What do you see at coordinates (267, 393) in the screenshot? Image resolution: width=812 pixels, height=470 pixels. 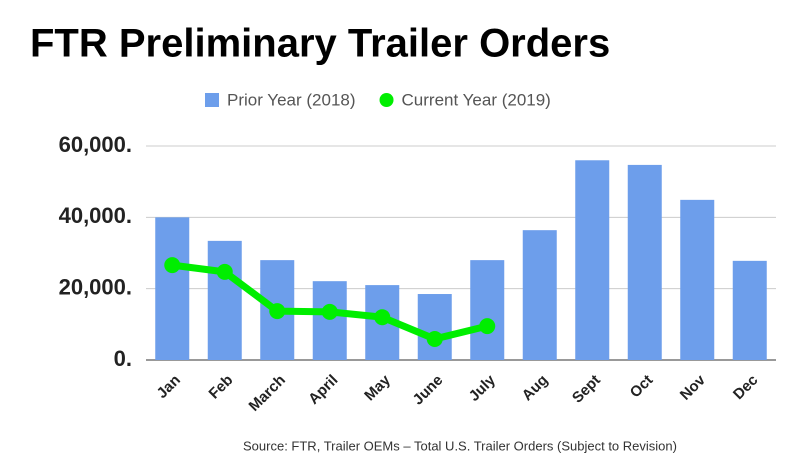 I see `x-tick-label: March` at bounding box center [267, 393].